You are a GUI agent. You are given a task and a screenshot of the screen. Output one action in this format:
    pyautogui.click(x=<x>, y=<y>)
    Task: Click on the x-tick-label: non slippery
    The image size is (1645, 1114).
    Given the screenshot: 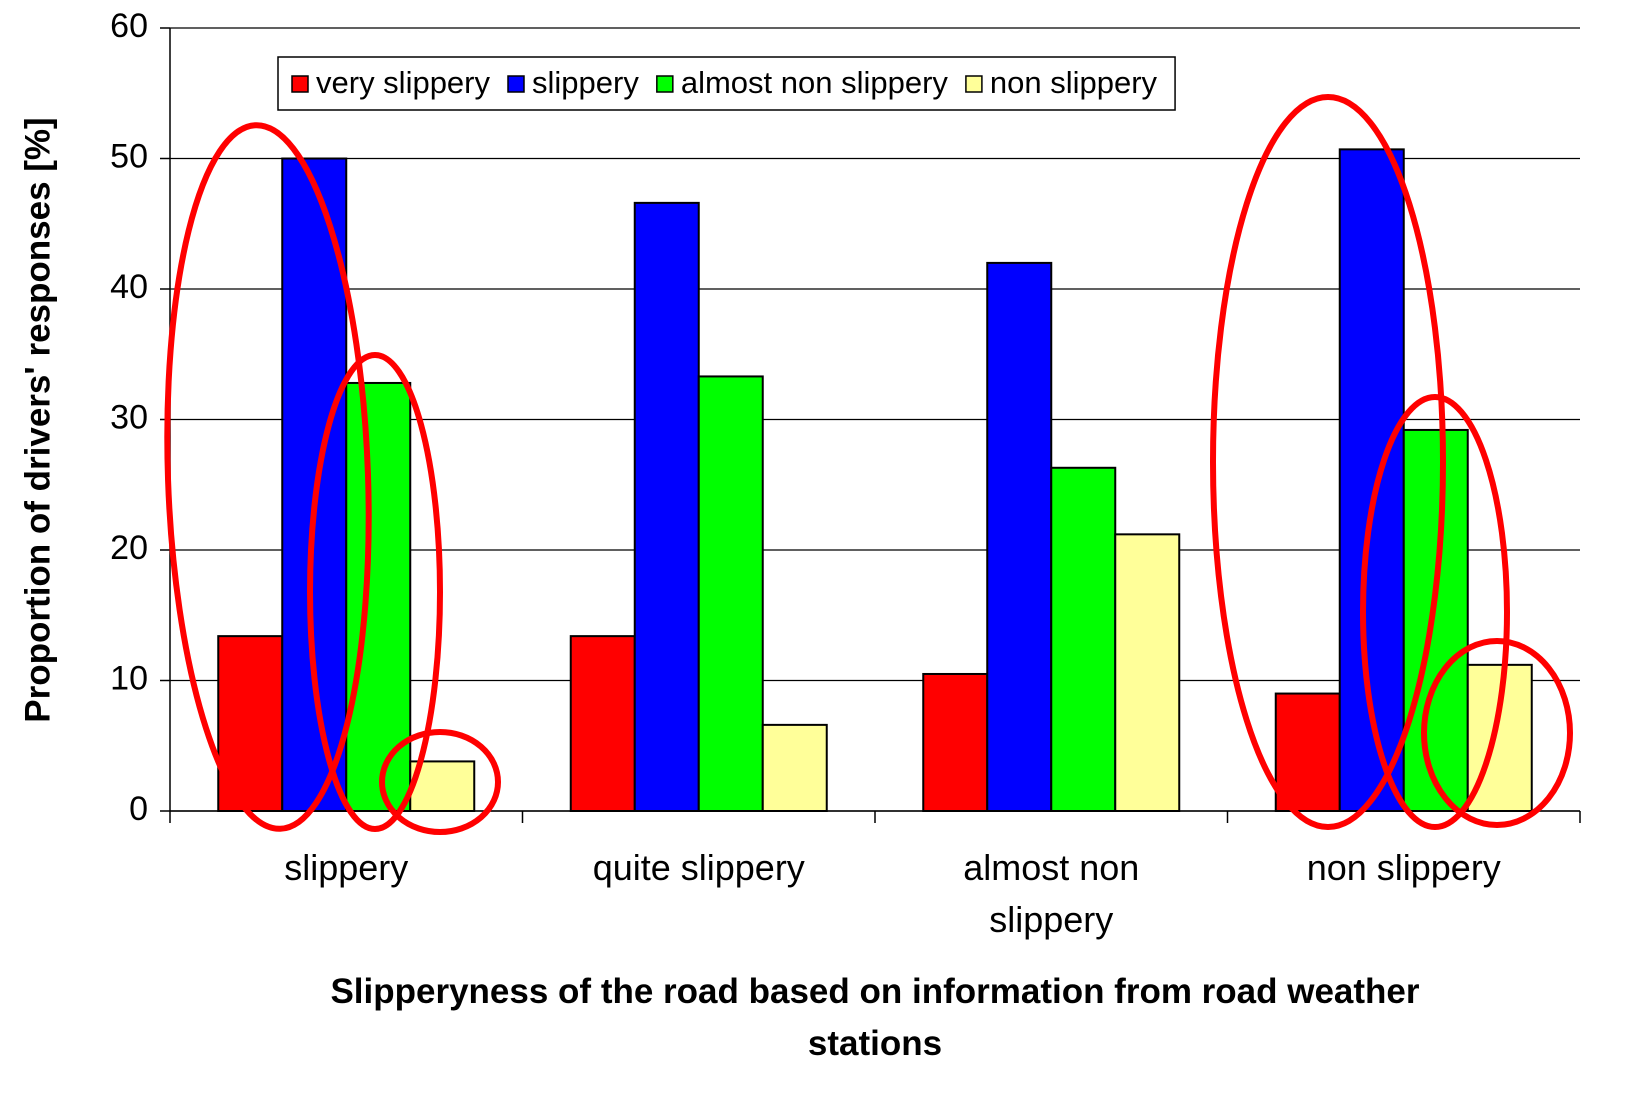 What is the action you would take?
    pyautogui.click(x=1403, y=867)
    